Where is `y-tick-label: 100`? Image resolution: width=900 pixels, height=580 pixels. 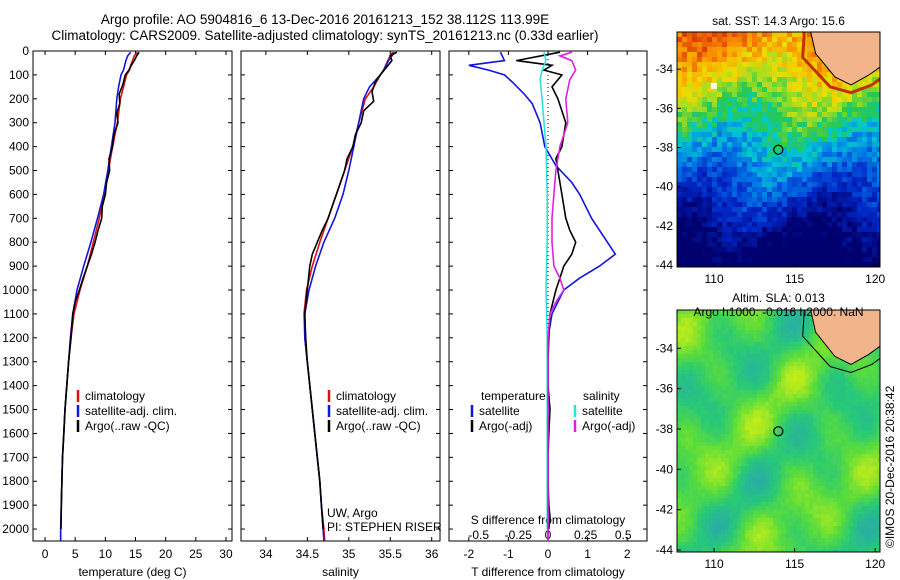 y-tick-label: 100 is located at coordinates (19, 75).